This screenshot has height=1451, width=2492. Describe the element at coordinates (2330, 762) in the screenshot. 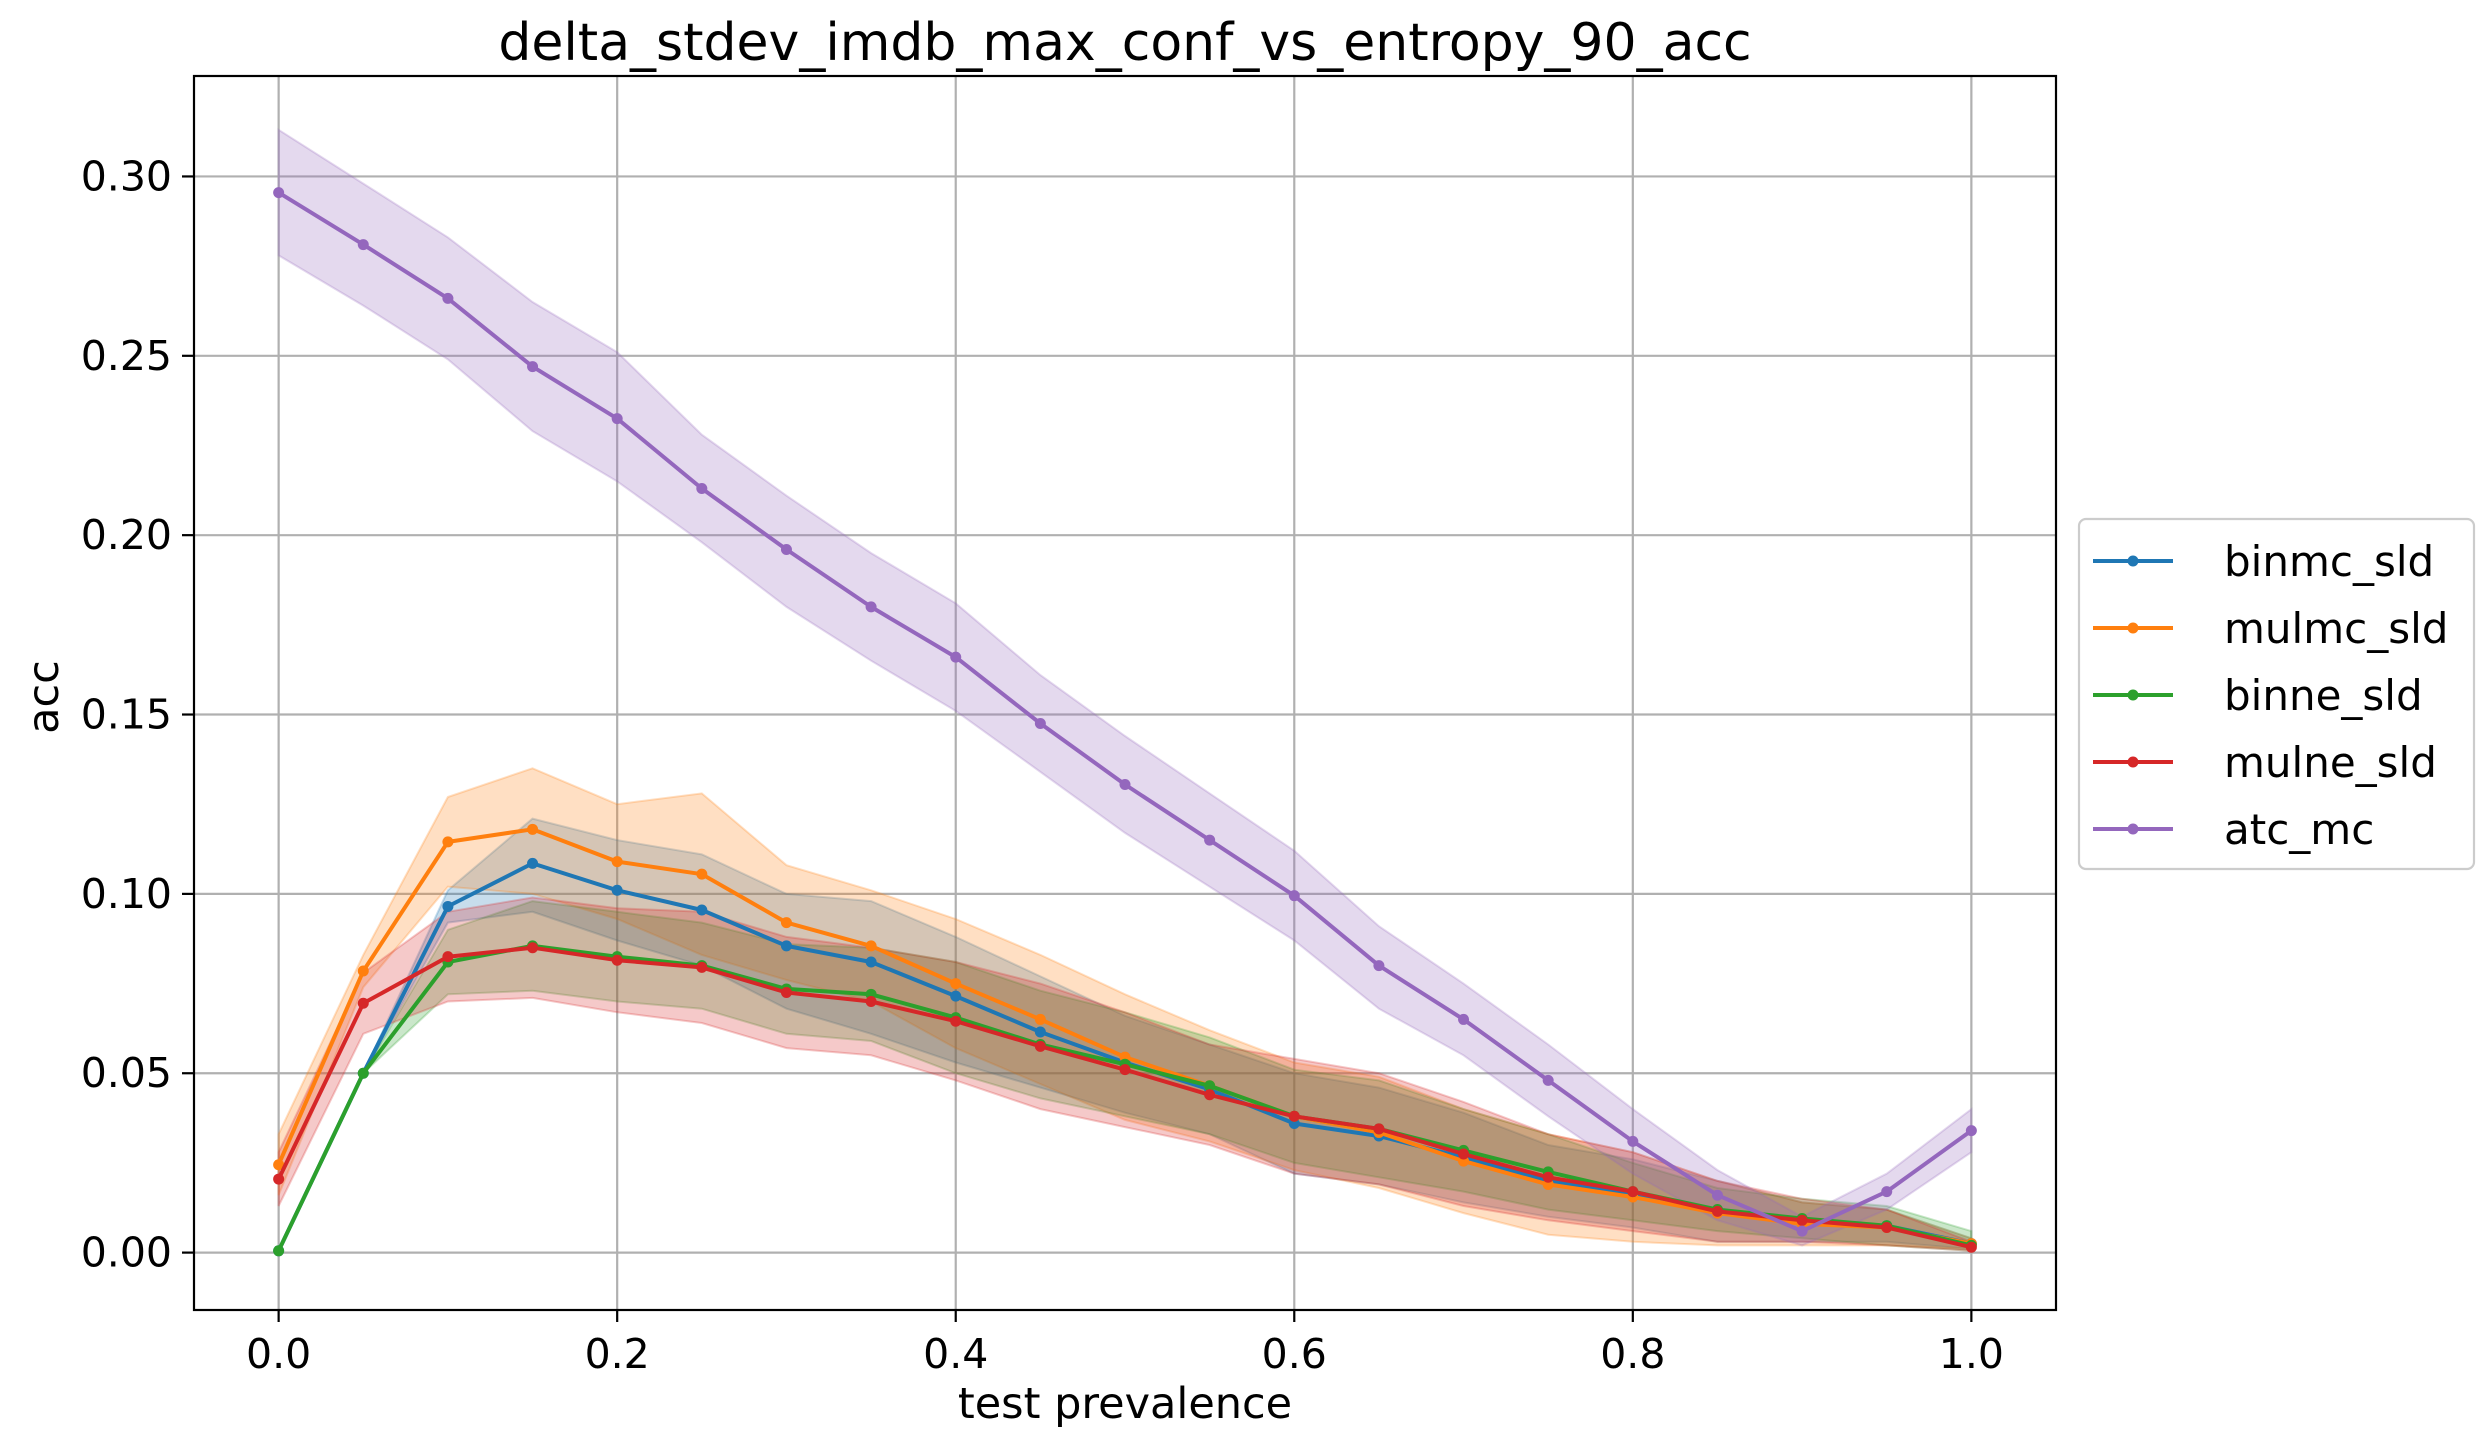

I see `legend-label-mulne_sld: mulne_sld` at that location.